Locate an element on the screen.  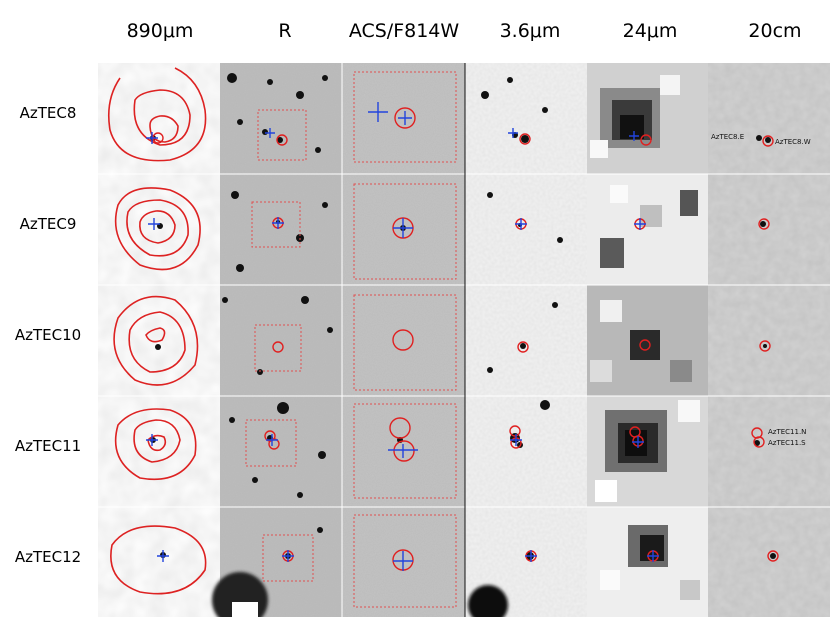
radio-labels: AzTEC8.E AzTEC8.W AzTEC11.N AzTEC11.S is located at coordinates (761, 290).